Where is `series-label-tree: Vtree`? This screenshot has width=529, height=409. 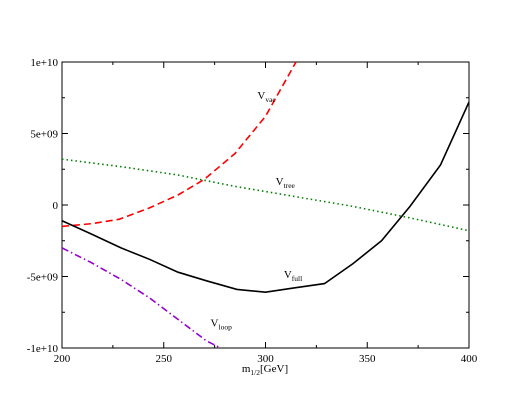 series-label-tree: Vtree is located at coordinates (286, 183).